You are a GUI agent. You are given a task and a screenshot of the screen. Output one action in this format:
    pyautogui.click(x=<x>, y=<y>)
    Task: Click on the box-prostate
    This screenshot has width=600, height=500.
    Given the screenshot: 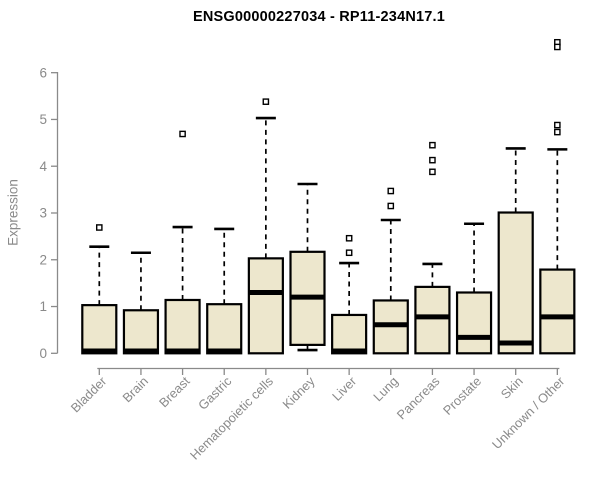 What is the action you would take?
    pyautogui.click(x=474, y=288)
    